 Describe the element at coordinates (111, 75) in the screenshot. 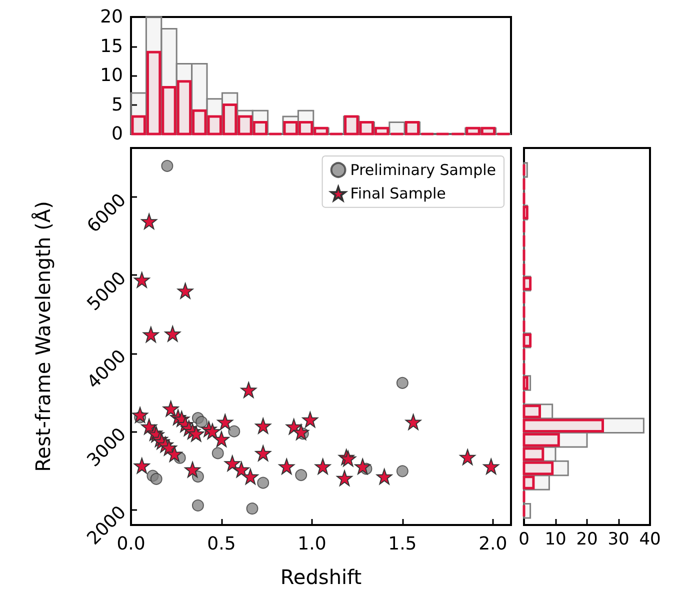

I see `y-tick-label: 10` at that location.